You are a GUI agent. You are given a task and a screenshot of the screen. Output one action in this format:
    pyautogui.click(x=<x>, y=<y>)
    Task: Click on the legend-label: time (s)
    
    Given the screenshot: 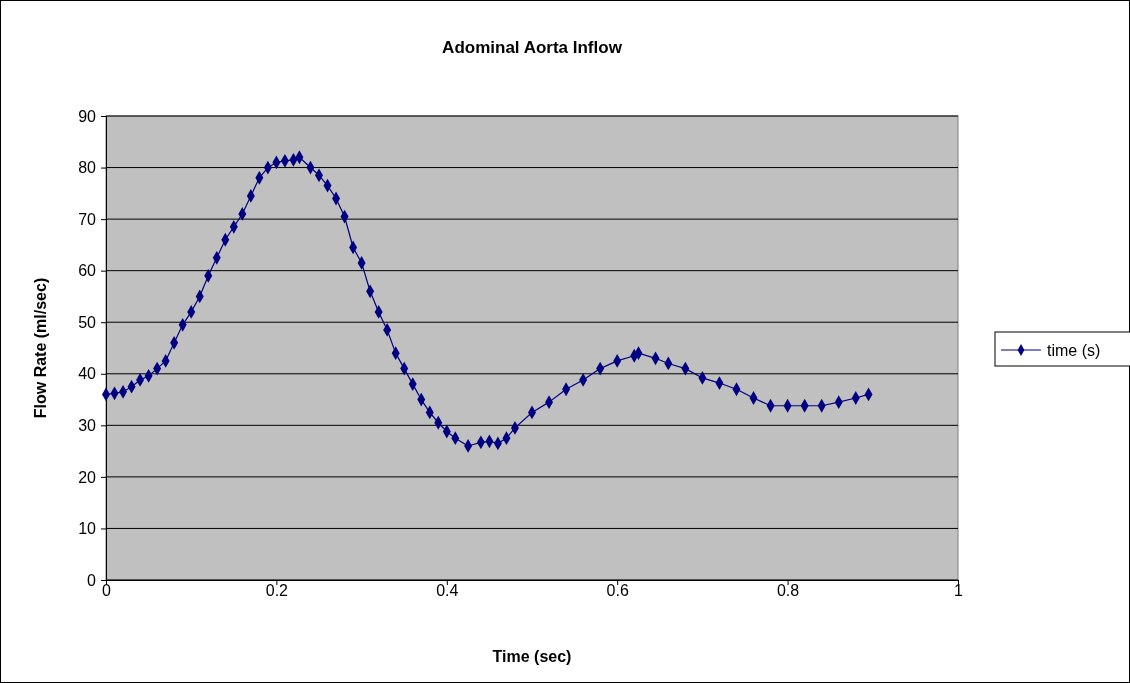 What is the action you would take?
    pyautogui.click(x=1074, y=350)
    